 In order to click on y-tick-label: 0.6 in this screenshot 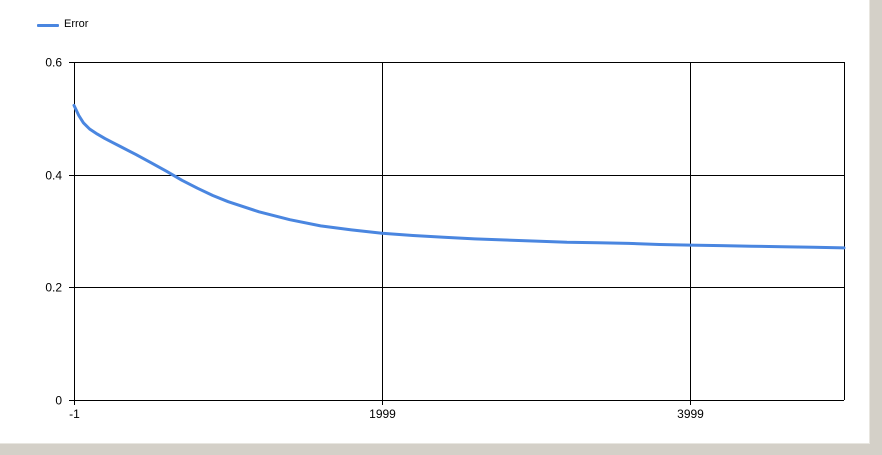, I will do `click(53, 63)`.